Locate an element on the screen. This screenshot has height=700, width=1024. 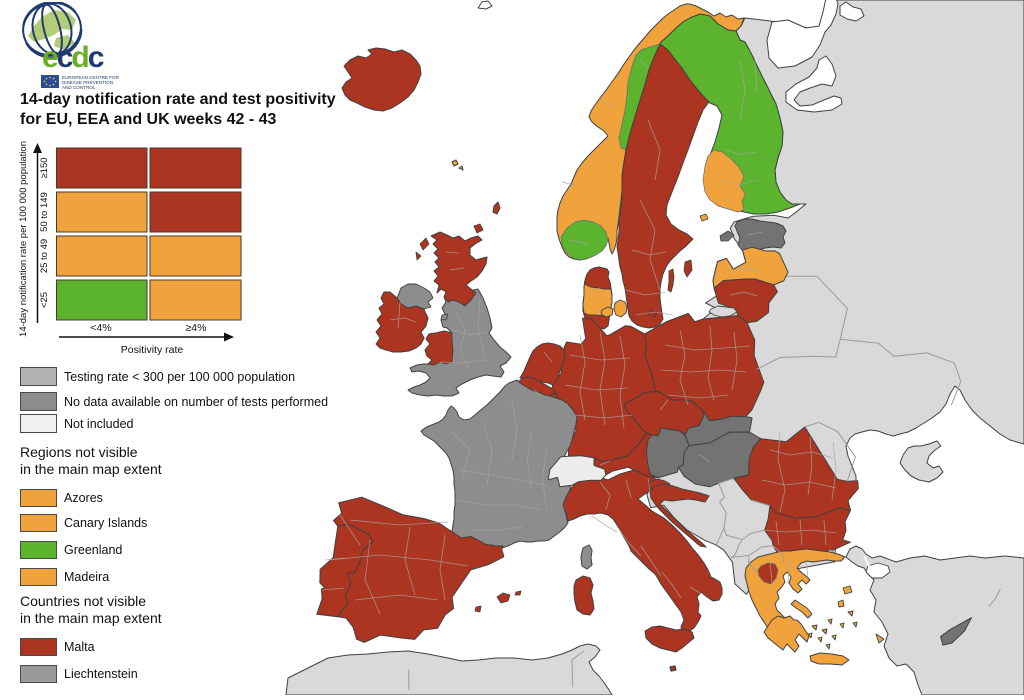
svg-text: DISEASE PREVENTION is located at coordinates (87, 82).